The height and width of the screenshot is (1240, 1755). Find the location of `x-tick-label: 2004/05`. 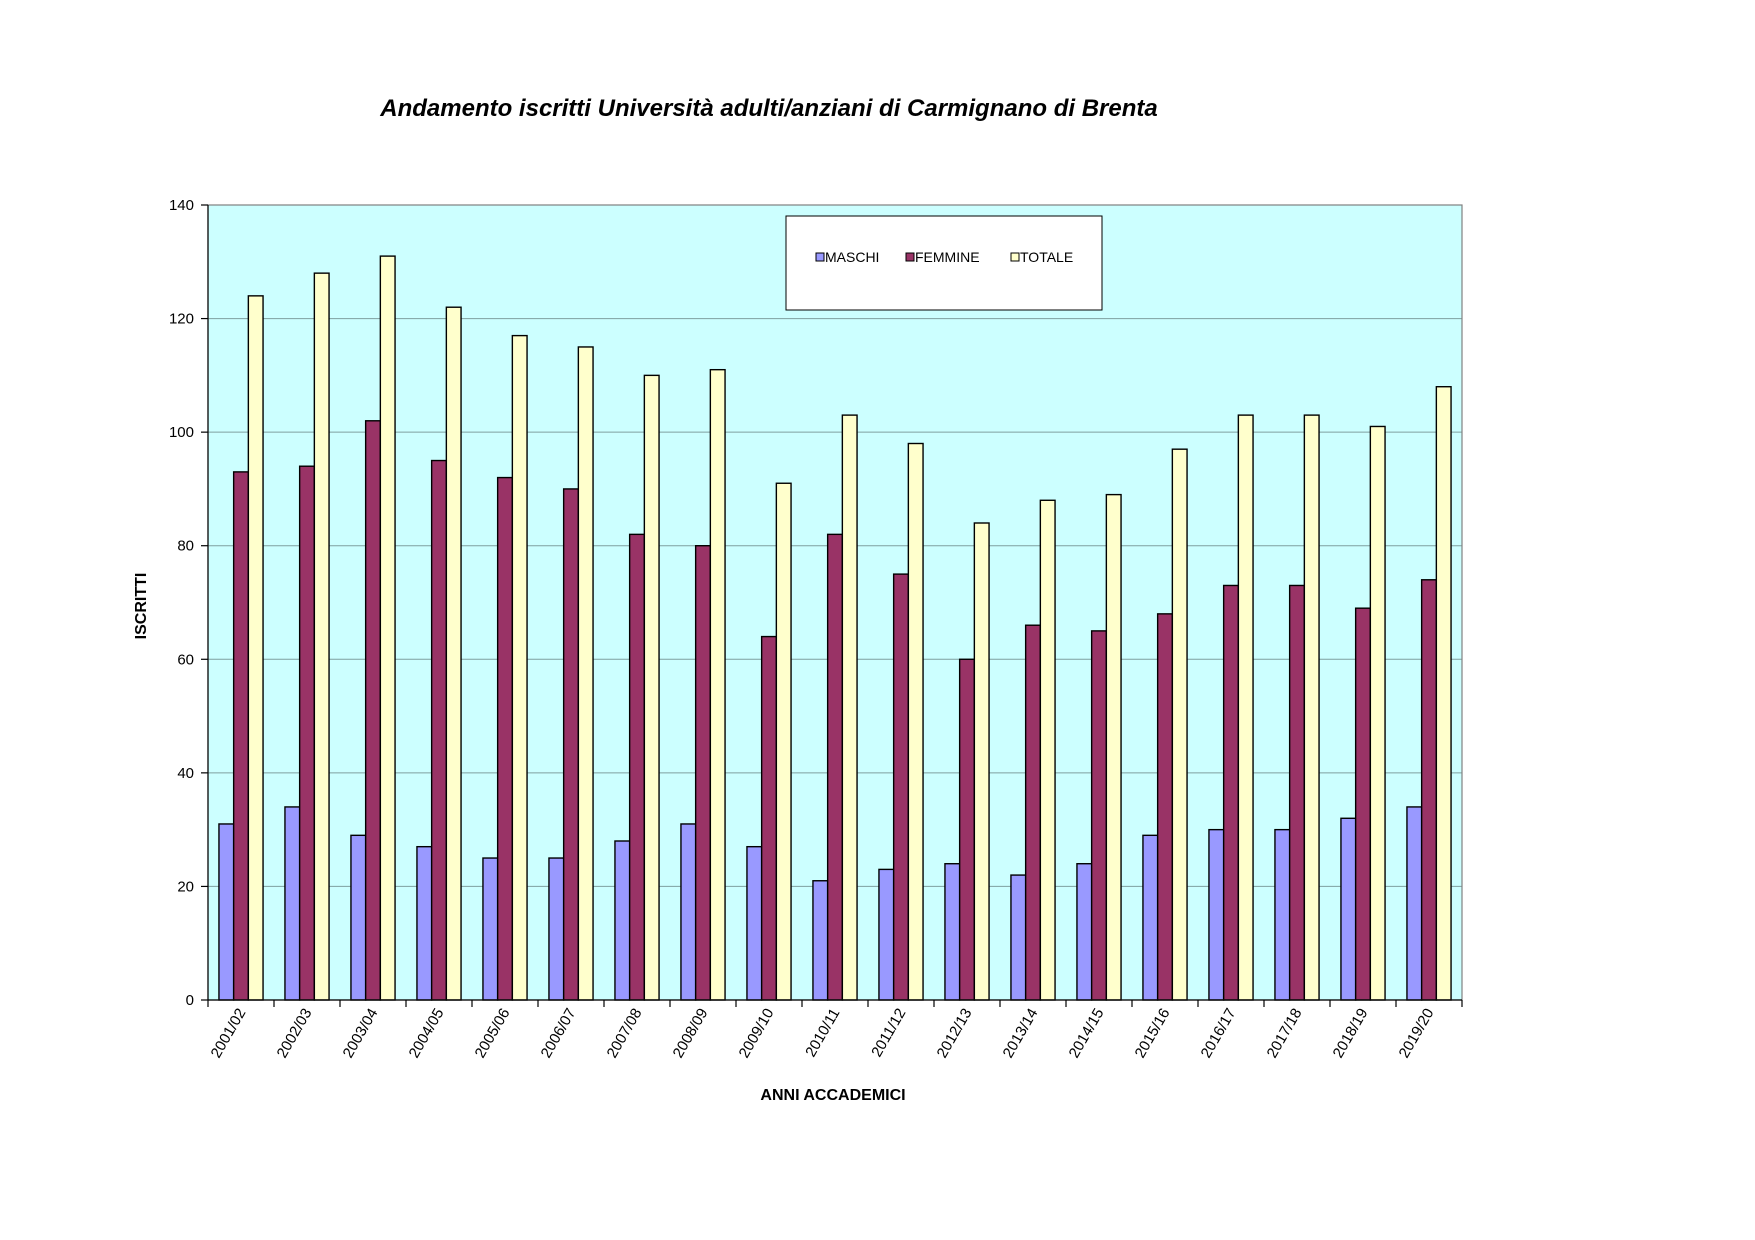

x-tick-label: 2004/05 is located at coordinates (427, 1033).